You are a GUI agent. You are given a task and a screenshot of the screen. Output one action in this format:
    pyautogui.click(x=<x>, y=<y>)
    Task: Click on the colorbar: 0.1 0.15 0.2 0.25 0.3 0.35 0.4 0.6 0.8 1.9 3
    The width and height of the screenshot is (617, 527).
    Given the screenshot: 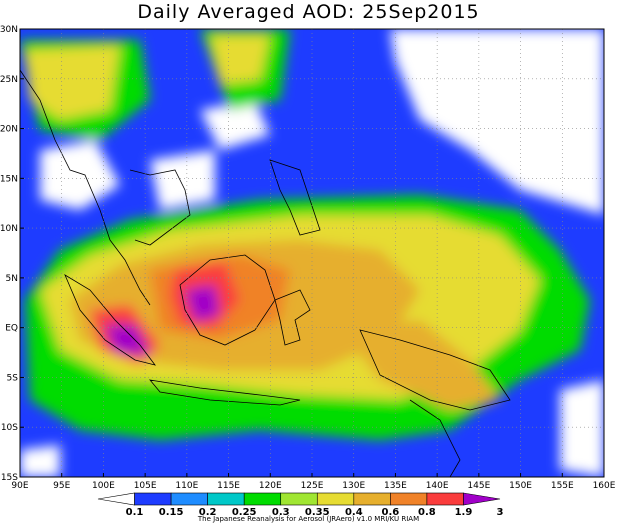 What is the action you would take?
    pyautogui.click(x=300, y=505)
    